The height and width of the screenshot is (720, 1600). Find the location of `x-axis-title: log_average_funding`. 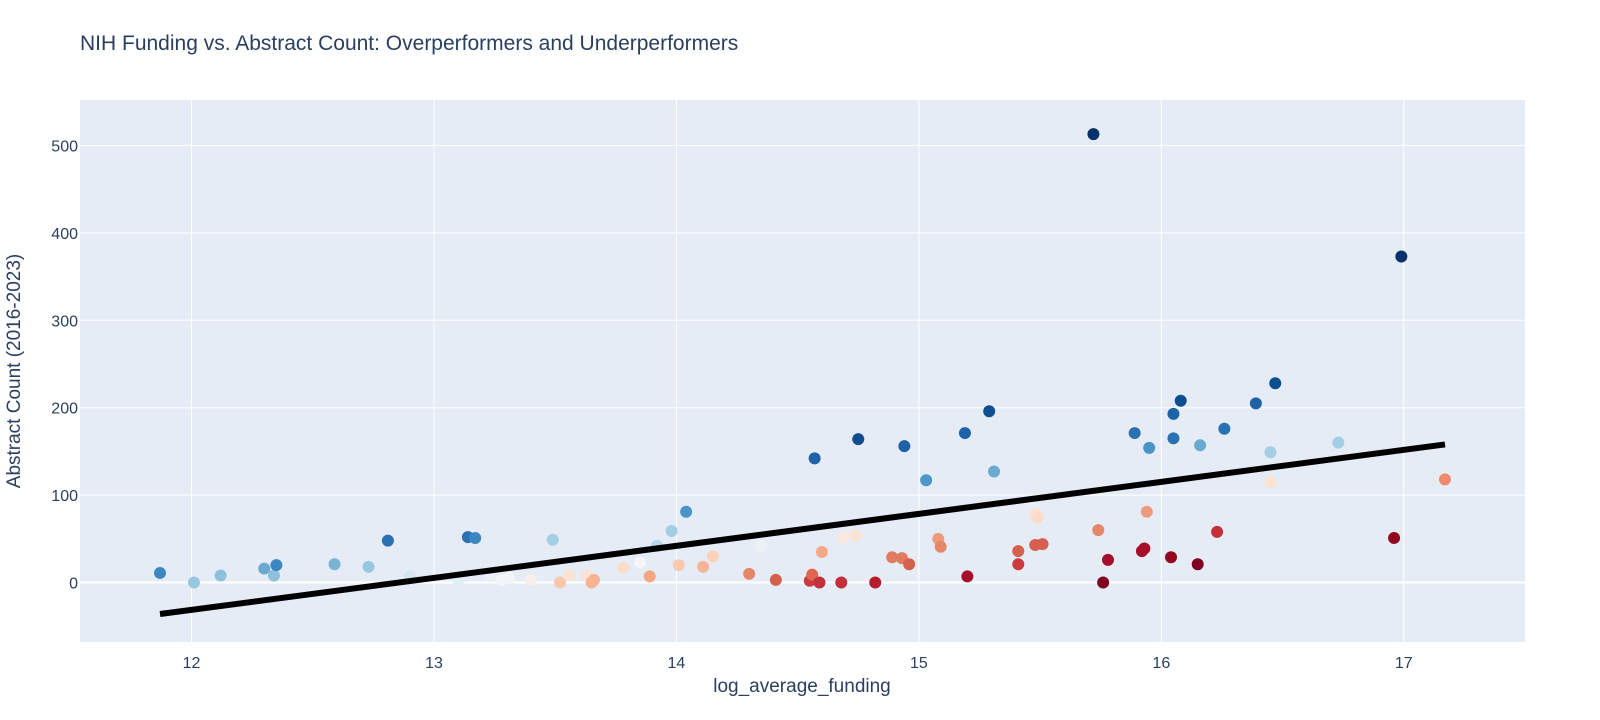

x-axis-title: log_average_funding is located at coordinates (802, 686).